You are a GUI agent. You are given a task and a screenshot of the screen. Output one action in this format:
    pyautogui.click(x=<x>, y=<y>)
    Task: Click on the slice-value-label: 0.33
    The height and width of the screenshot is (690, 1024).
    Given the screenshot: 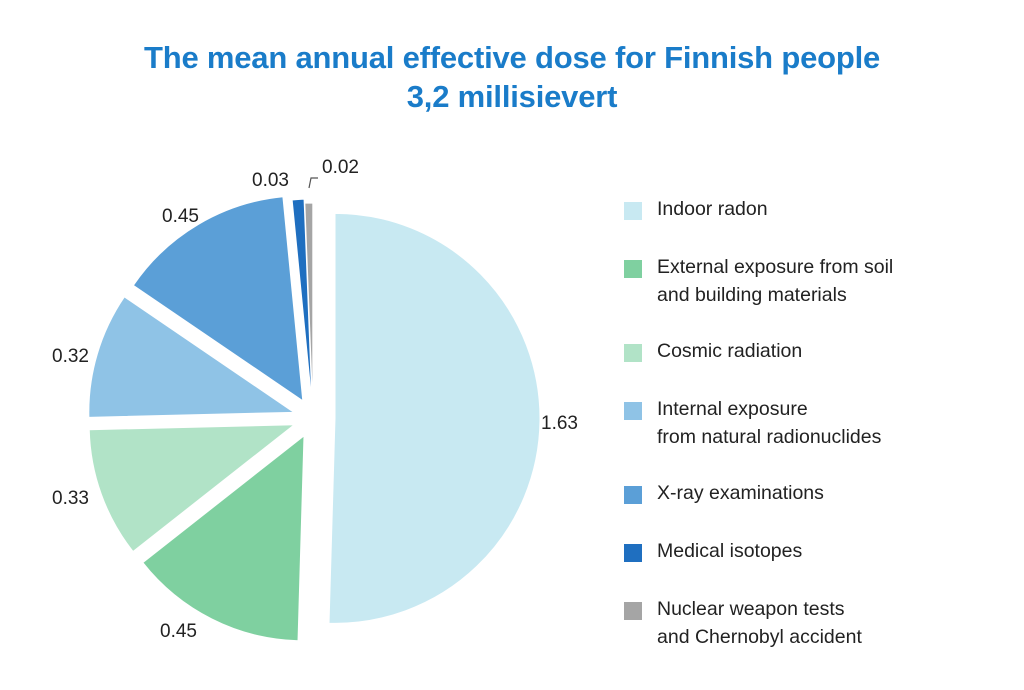 What is the action you would take?
    pyautogui.click(x=70, y=498)
    